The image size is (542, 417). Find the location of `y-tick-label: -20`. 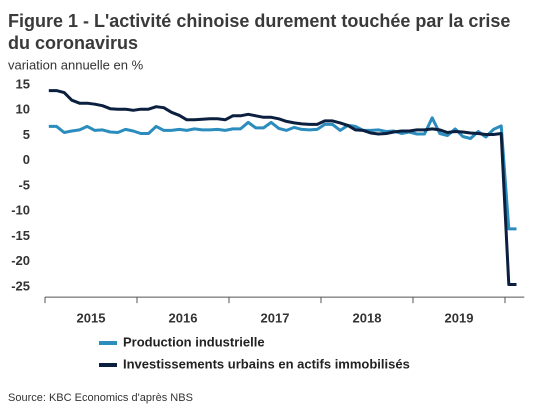

y-tick-label: -20 is located at coordinates (20, 260).